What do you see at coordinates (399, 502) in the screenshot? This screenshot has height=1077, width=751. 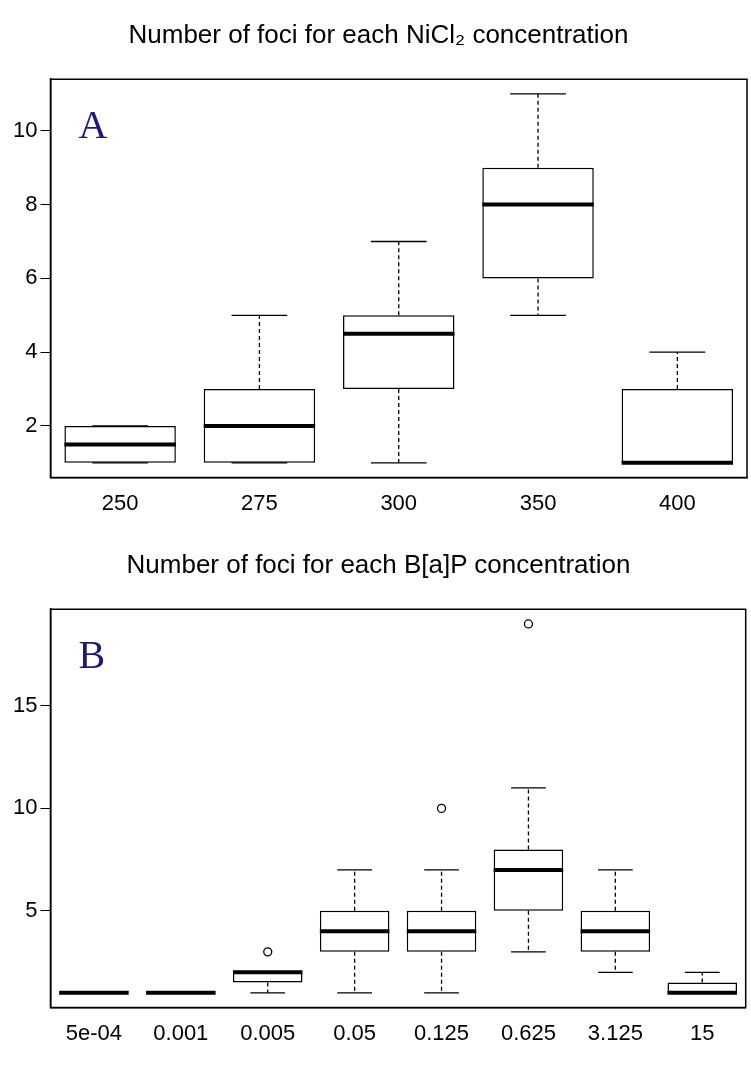 I see `x-tick-label: 300` at bounding box center [399, 502].